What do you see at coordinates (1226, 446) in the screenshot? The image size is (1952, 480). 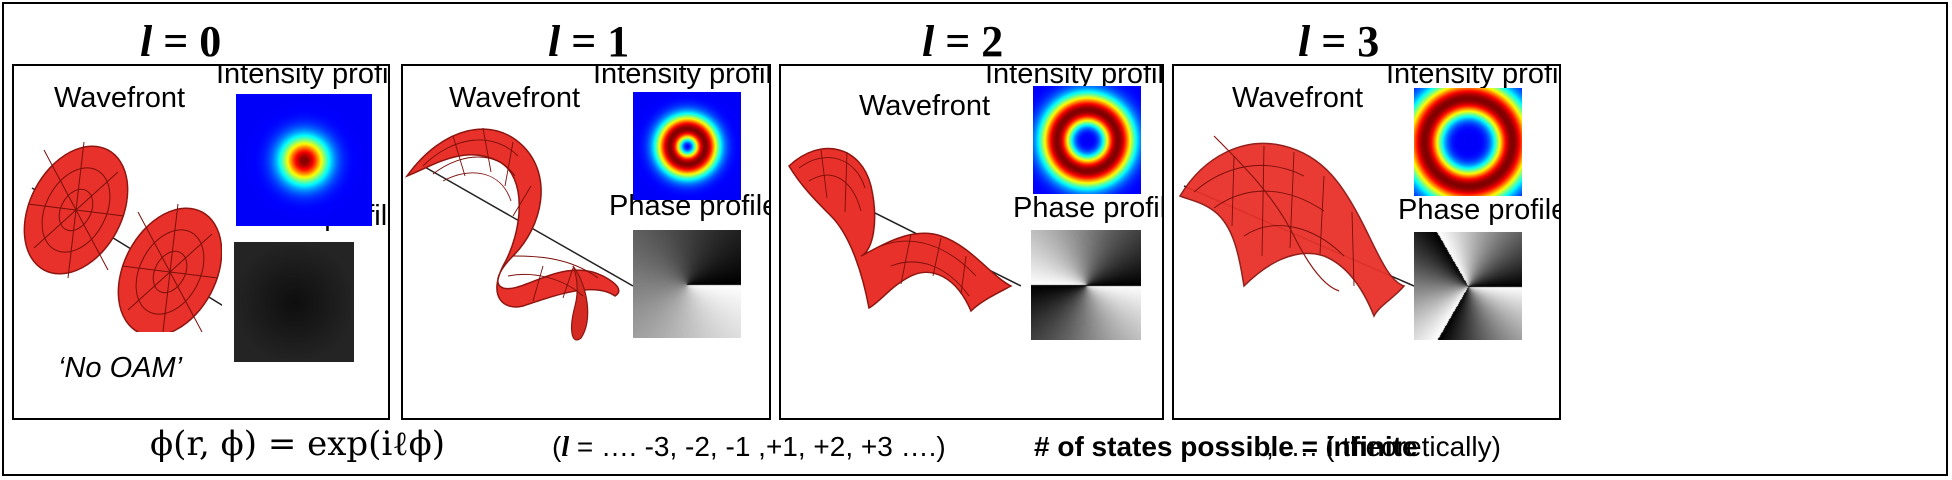 I see `states-text: # of states possible = infinite` at bounding box center [1226, 446].